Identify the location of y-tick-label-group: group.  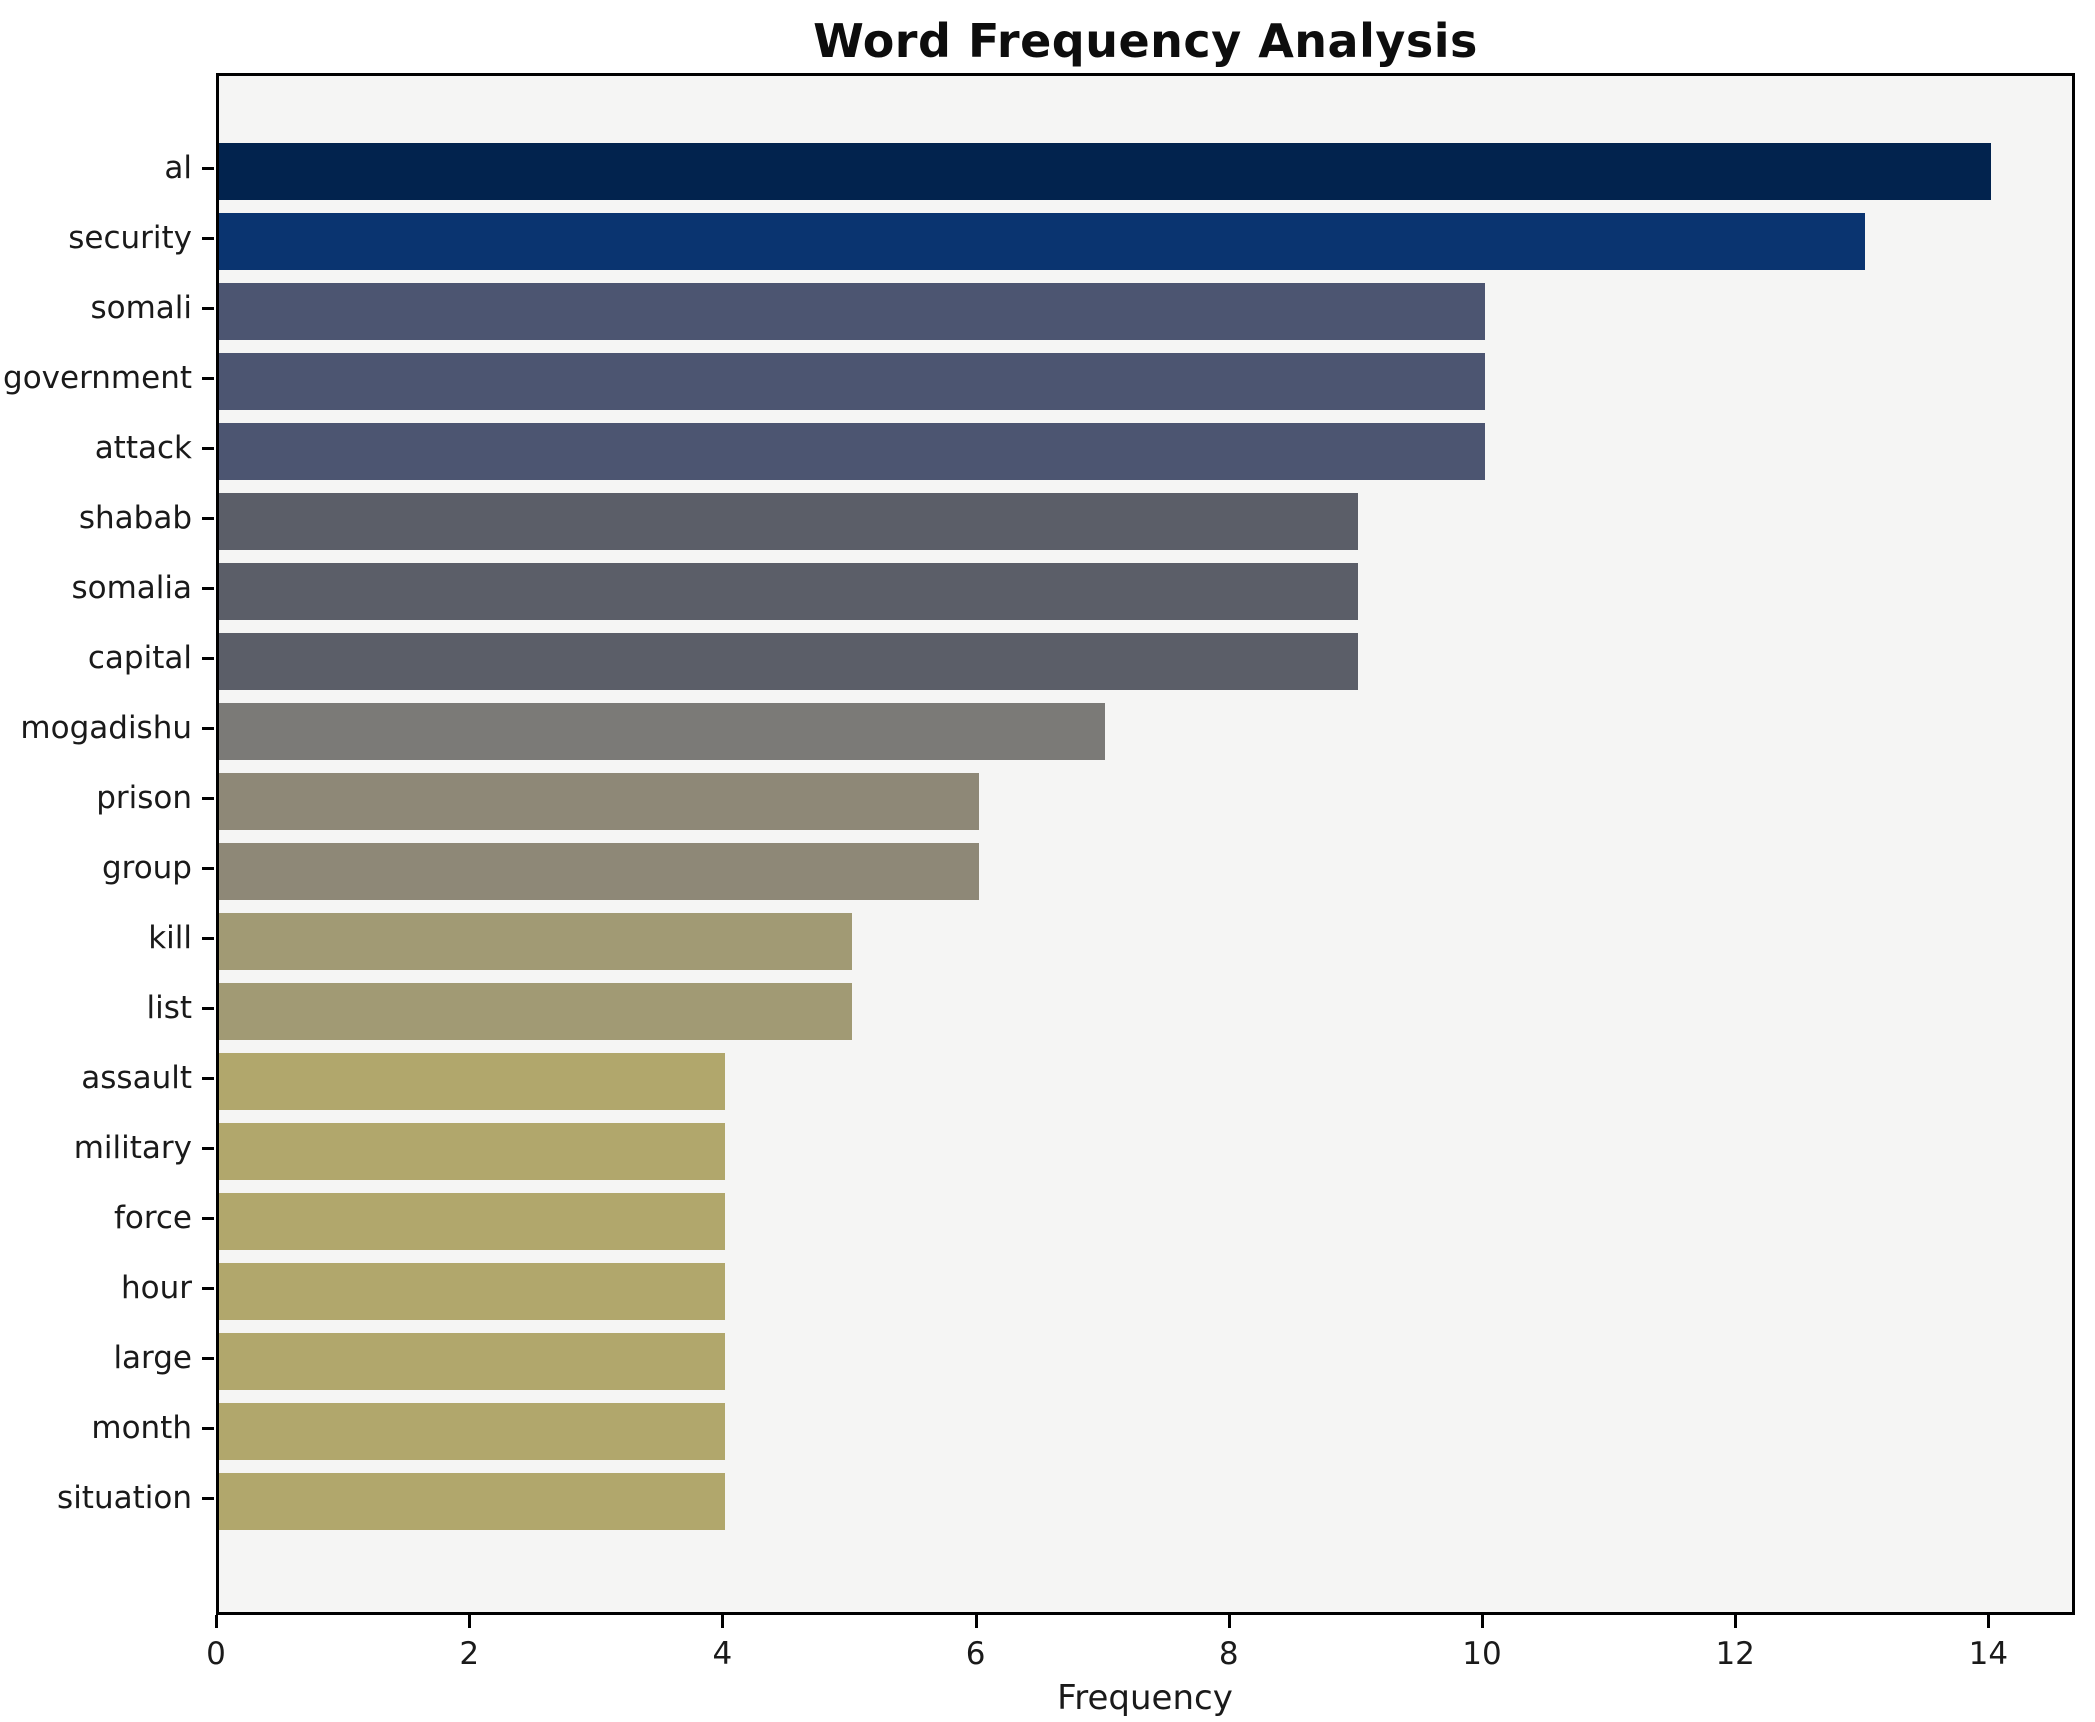
(146, 868).